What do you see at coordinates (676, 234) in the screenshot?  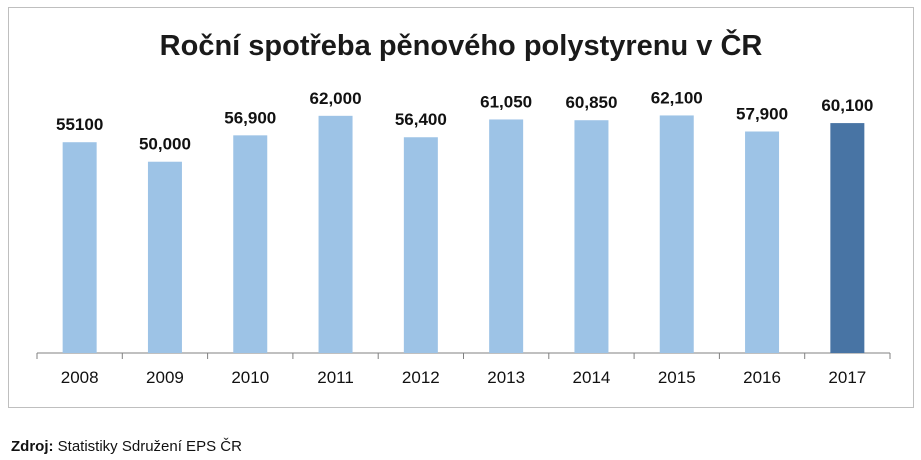 I see `bar-2015` at bounding box center [676, 234].